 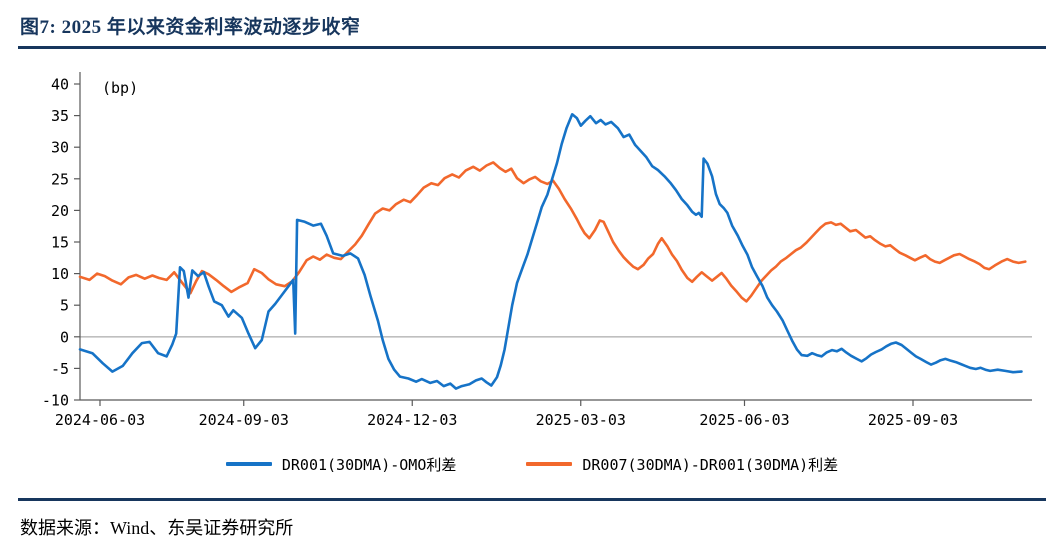 What do you see at coordinates (100, 420) in the screenshot?
I see `svg-text: 2024-06-03` at bounding box center [100, 420].